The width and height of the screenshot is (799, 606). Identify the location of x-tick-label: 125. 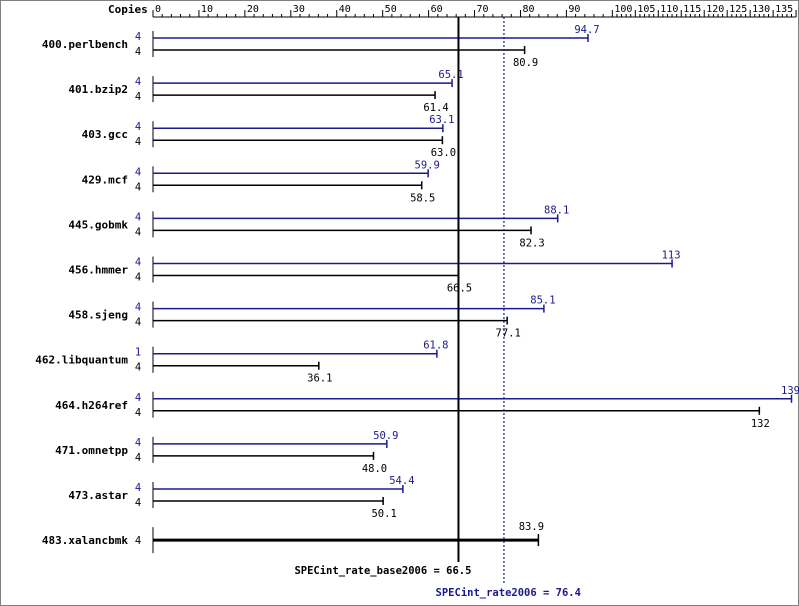
(738, 9).